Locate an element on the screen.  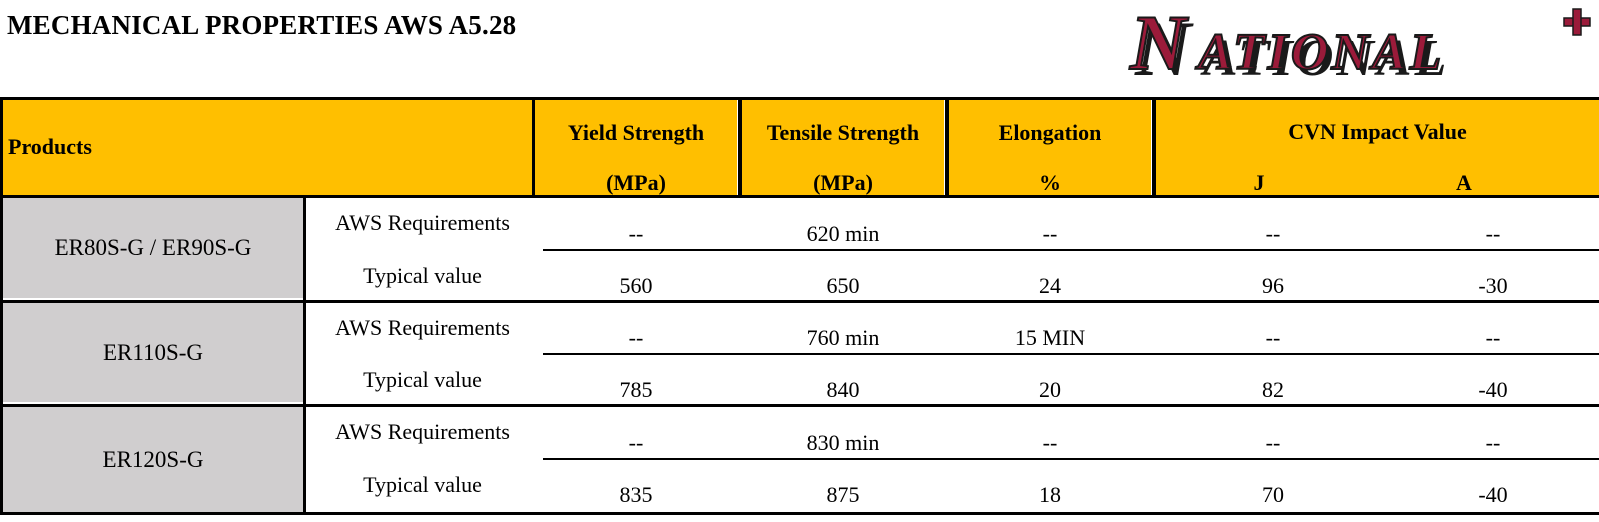
product-column-divider is located at coordinates (304, 356).